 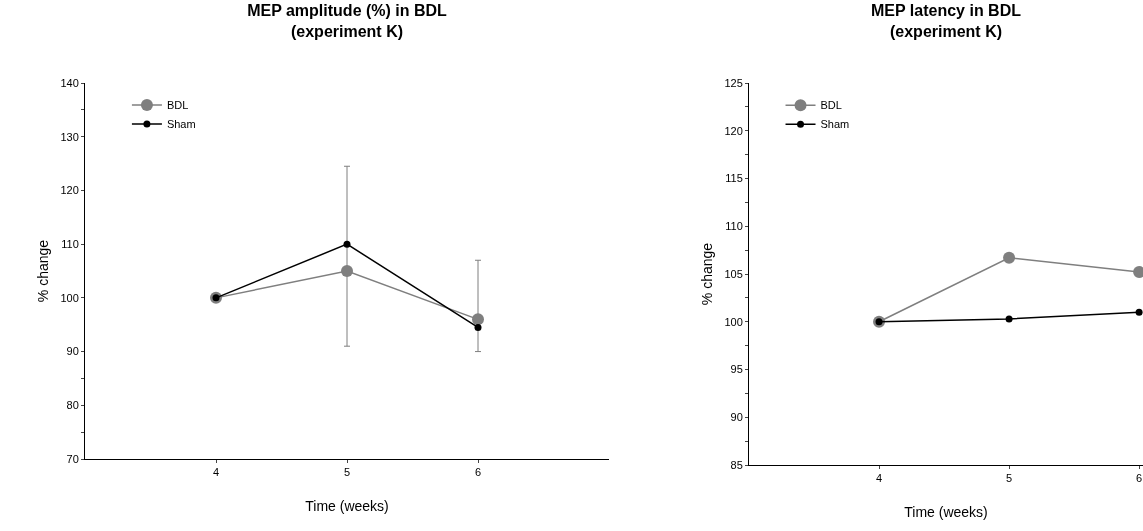 I want to click on chart-title: MEP amplitude (%) in BDL (experiment K), so click(x=347, y=20).